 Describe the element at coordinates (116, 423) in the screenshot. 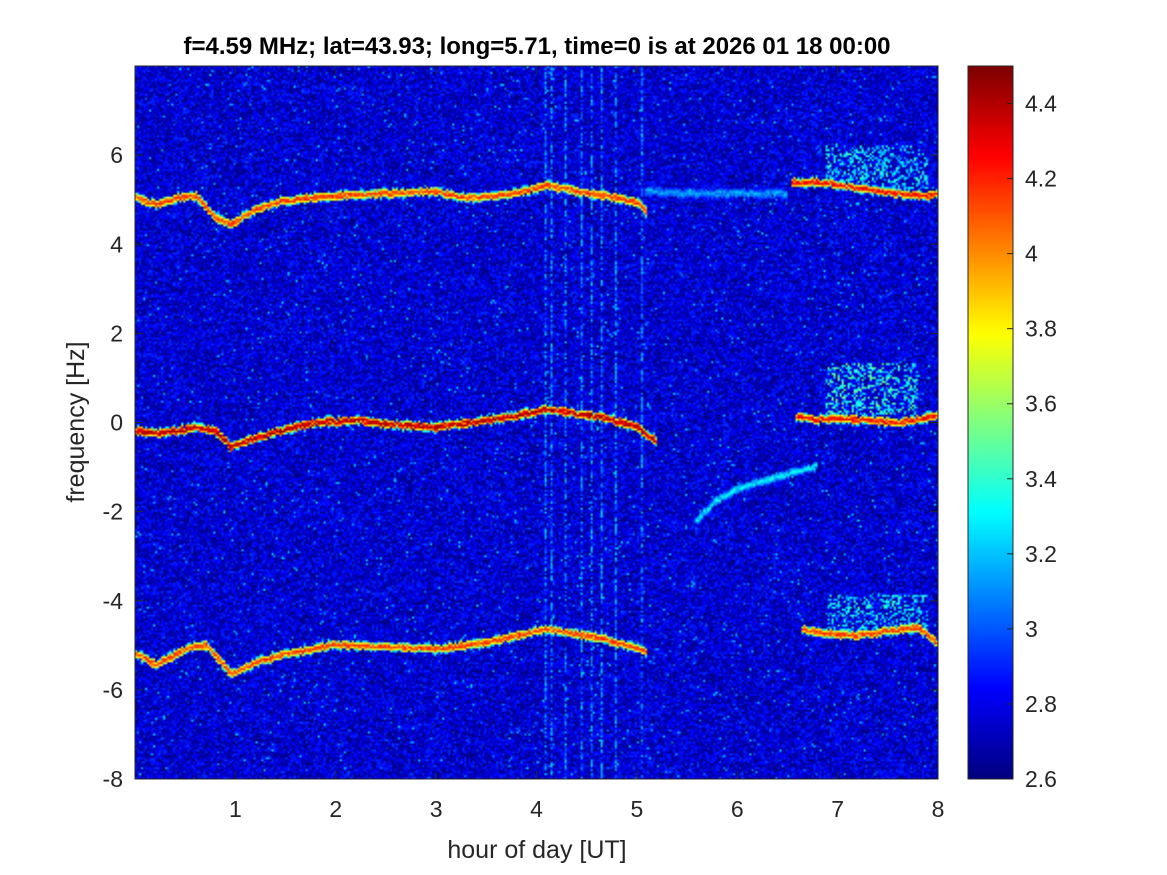

I see `y-tick-label: 0` at that location.